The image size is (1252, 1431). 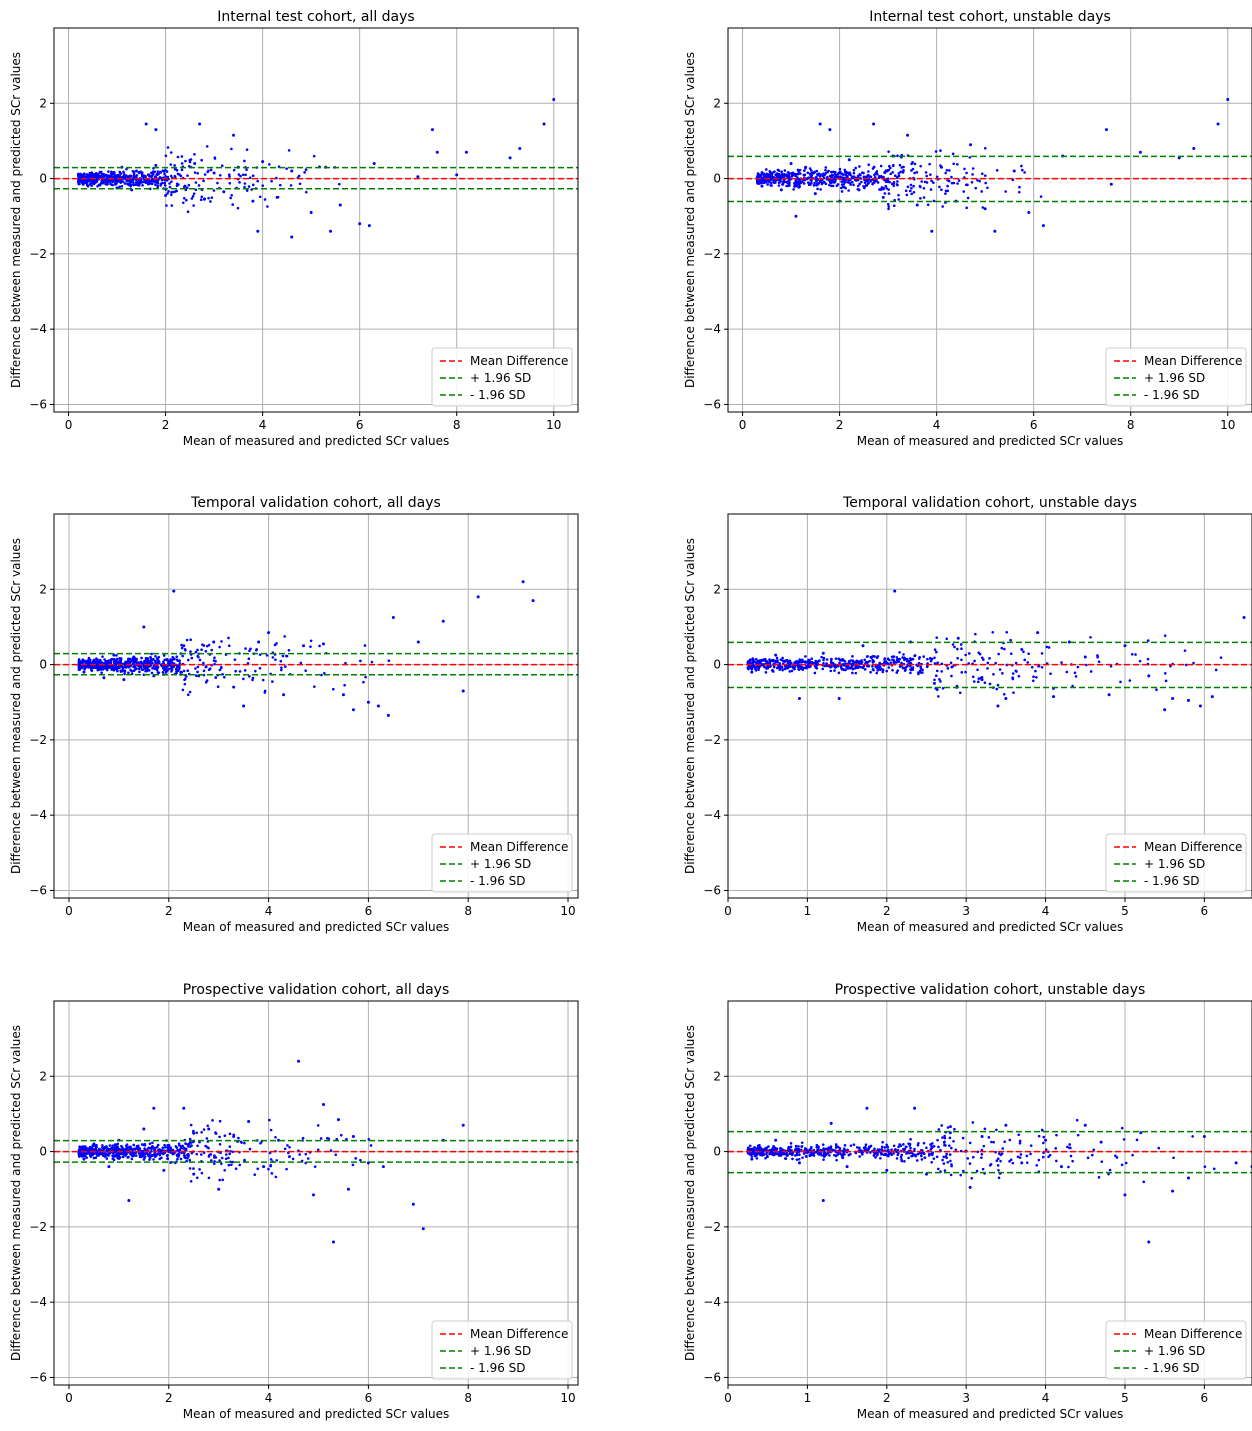 What do you see at coordinates (38, 404) in the screenshot?
I see `y-tick-label: −6` at bounding box center [38, 404].